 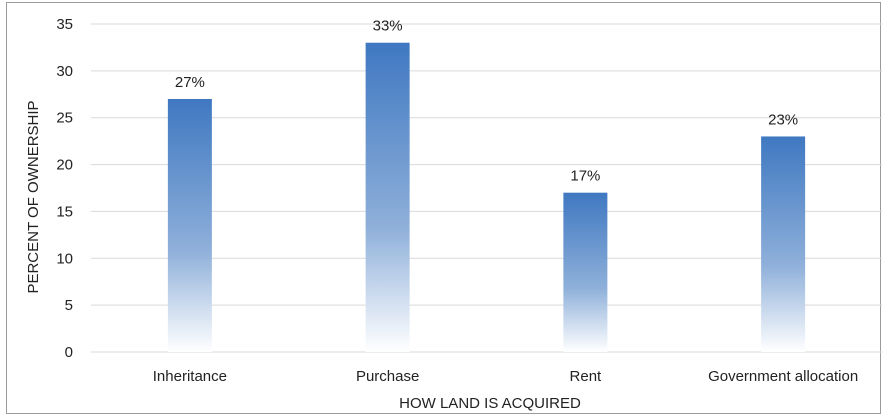 What do you see at coordinates (388, 26) in the screenshot?
I see `data-label: 33%` at bounding box center [388, 26].